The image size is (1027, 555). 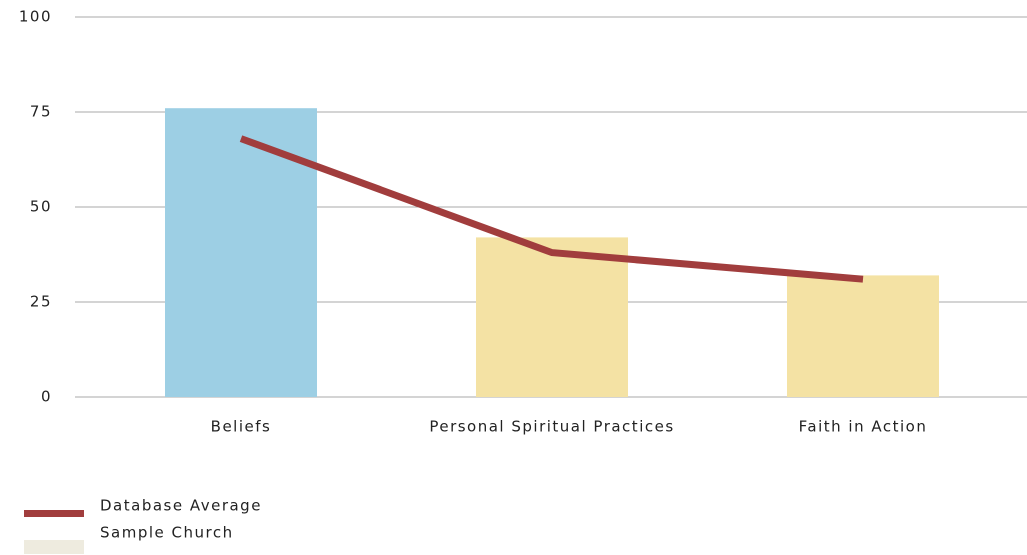 I want to click on y-tick-label: 50, so click(x=41, y=207).